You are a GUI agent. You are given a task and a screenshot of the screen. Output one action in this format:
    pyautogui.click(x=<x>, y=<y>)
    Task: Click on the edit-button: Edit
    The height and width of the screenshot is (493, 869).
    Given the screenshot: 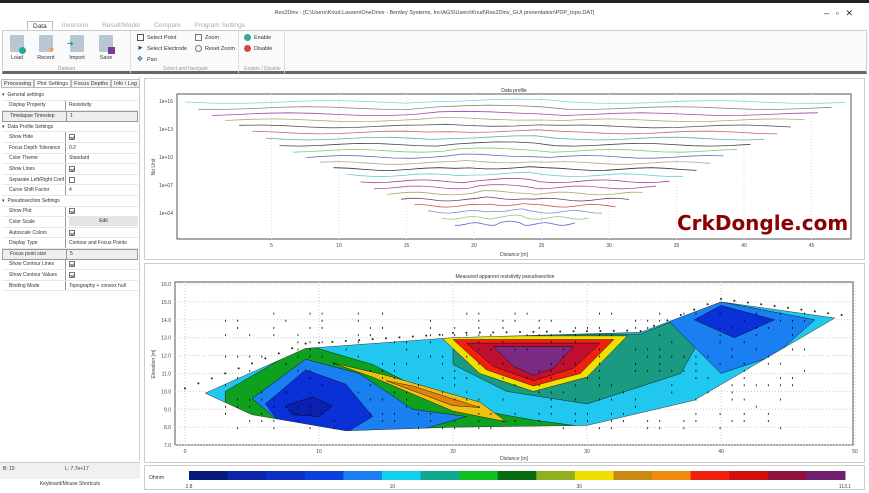 What is the action you would take?
    pyautogui.click(x=103, y=222)
    